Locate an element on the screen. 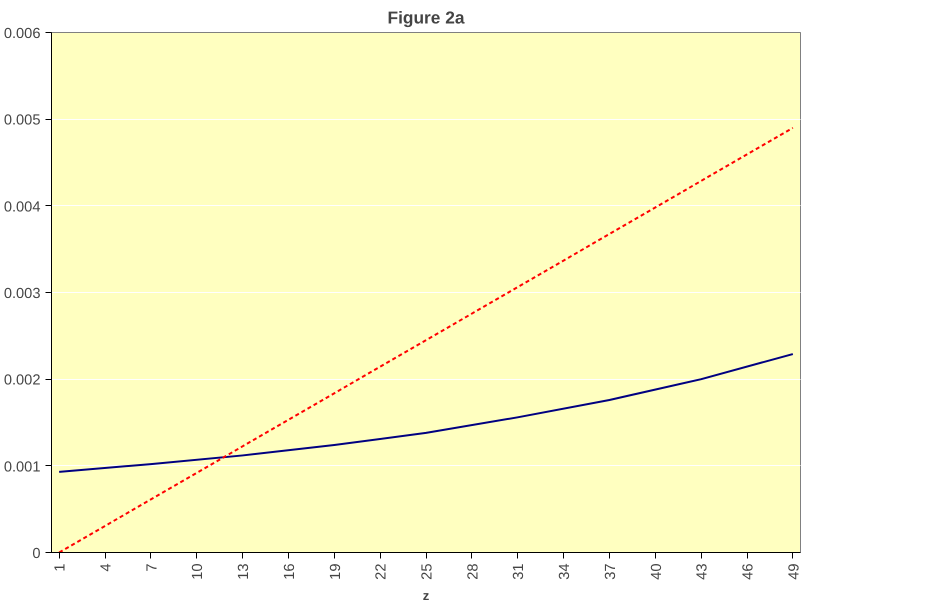 The image size is (934, 609). x-tick-label: 49 is located at coordinates (794, 571).